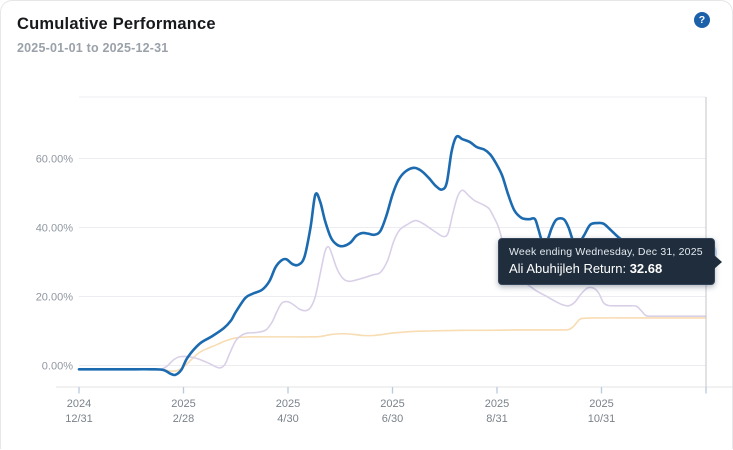 The width and height of the screenshot is (733, 450). I want to click on tooltip-arrow, so click(718, 262).